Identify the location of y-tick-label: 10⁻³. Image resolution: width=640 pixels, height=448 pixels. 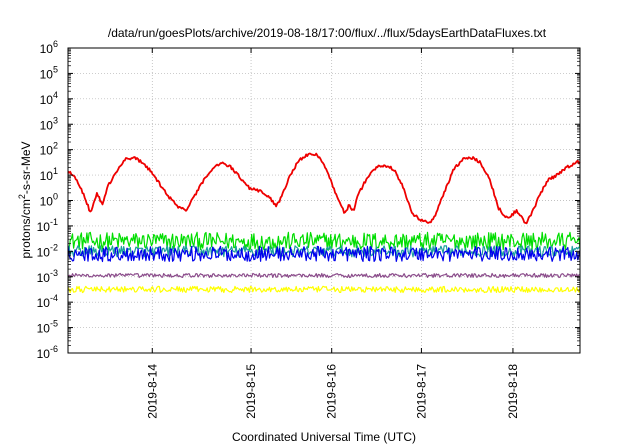
(47, 276).